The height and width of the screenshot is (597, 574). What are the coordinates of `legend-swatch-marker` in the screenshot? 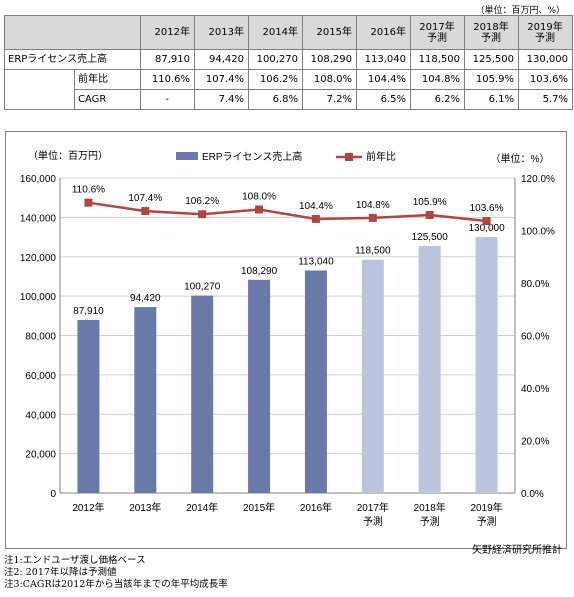 It's located at (349, 157).